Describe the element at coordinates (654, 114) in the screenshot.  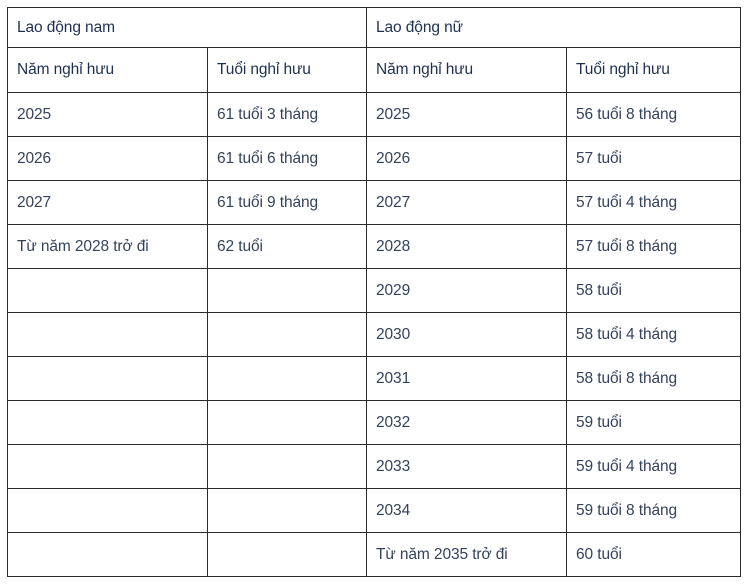
I see `cell-female-age: 56 tuổi 8 tháng` at that location.